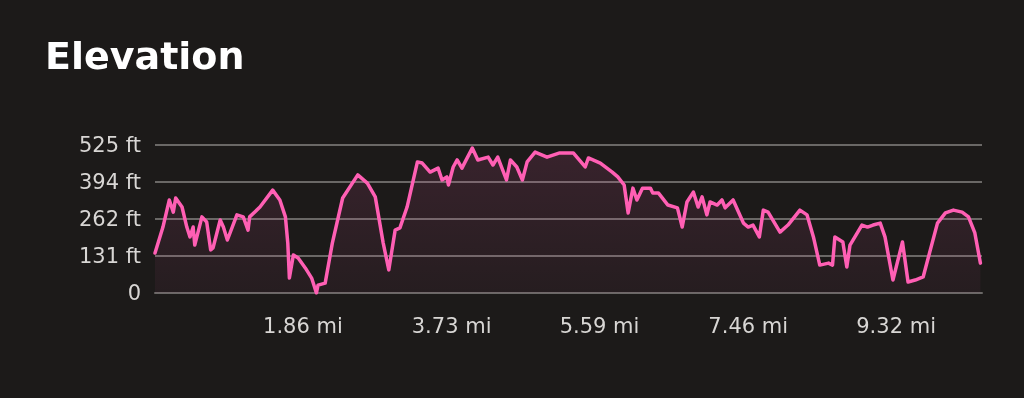  Describe the element at coordinates (134, 293) in the screenshot. I see `y-tick-label: 0` at that location.